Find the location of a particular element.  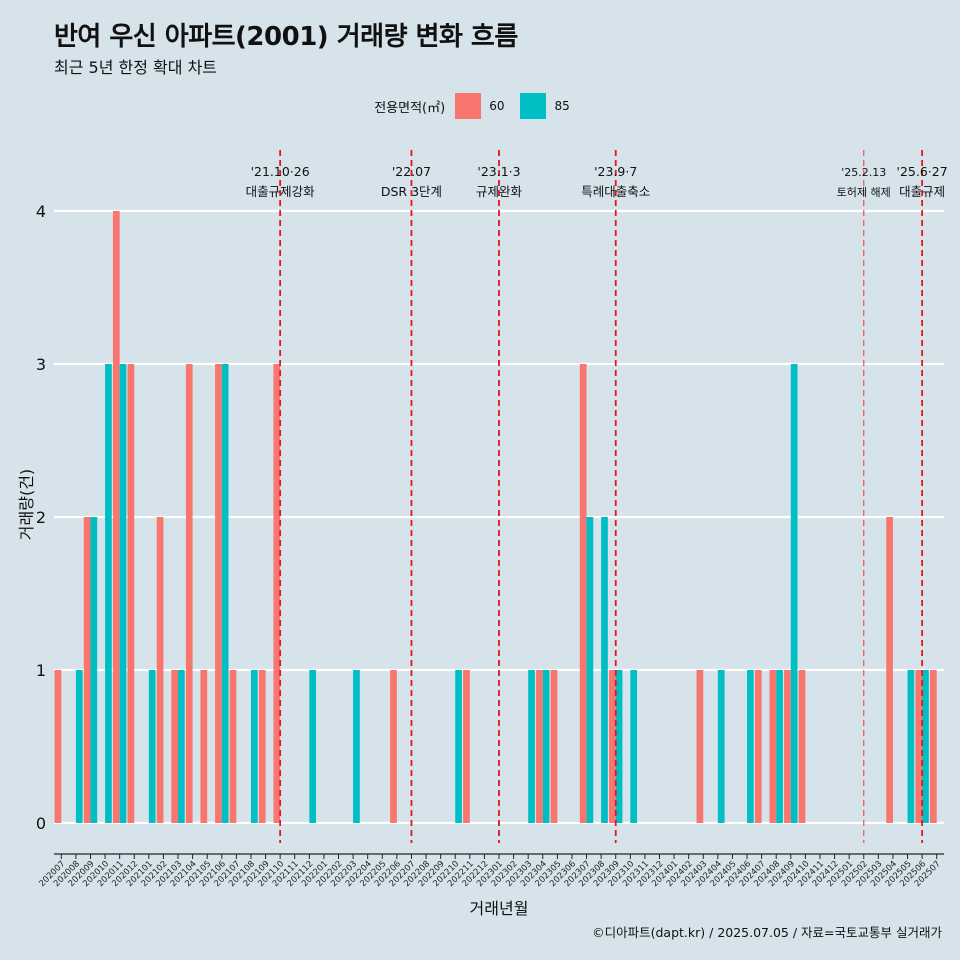

chart-subtitle: 최근 5년 한정 확대 차트 is located at coordinates (136, 67).